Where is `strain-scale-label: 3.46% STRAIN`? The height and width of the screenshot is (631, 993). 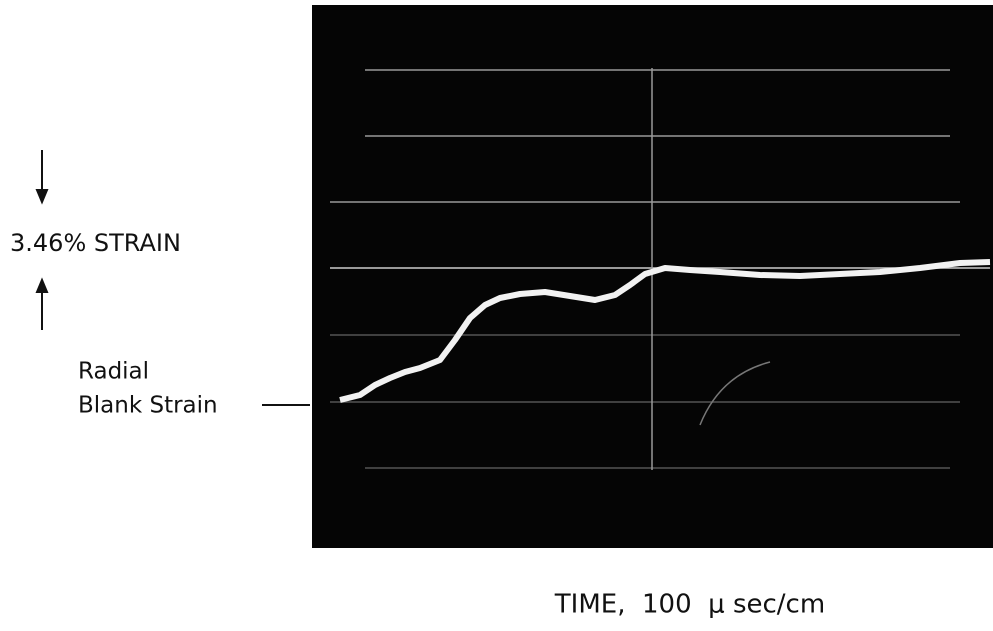
strain-scale-label: 3.46% STRAIN is located at coordinates (95, 243).